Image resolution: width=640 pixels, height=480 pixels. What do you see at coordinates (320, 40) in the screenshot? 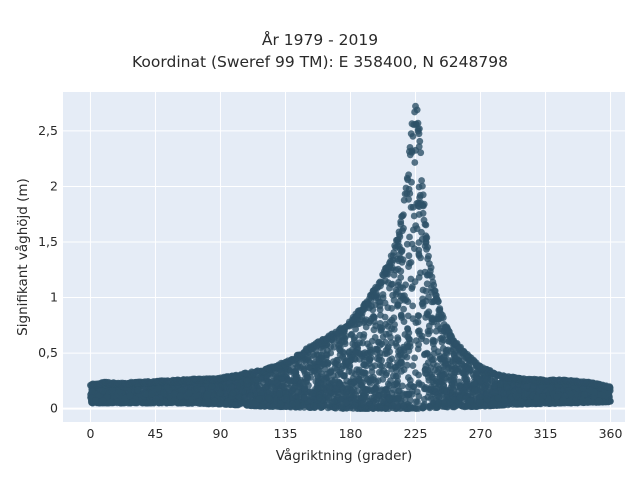
I see `chart-title: År 1979 - 2019` at bounding box center [320, 40].